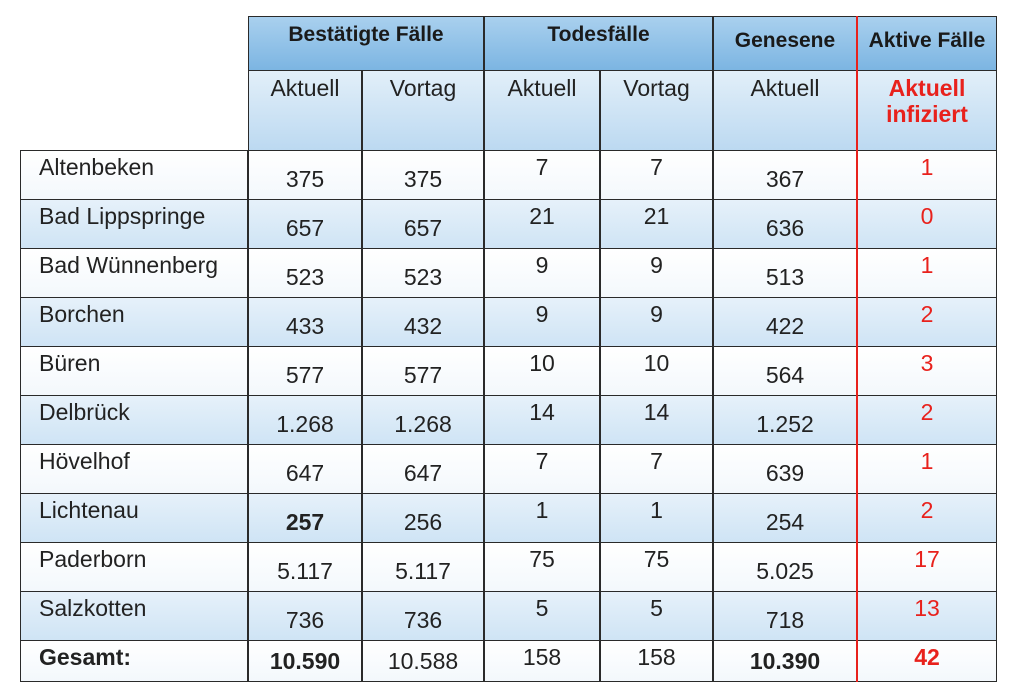 Image resolution: width=1024 pixels, height=682 pixels. Describe the element at coordinates (785, 224) in the screenshot. I see `value-cell: 636` at that location.